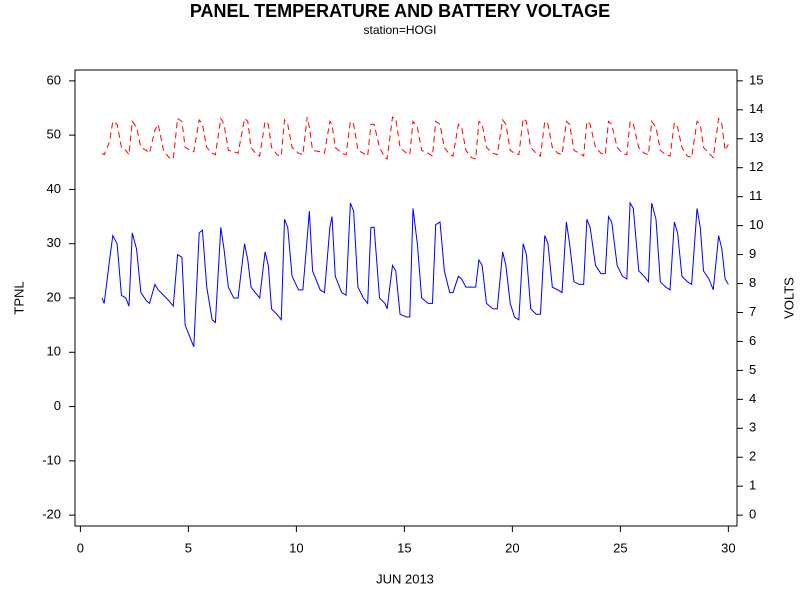 This screenshot has height=600, width=800. What do you see at coordinates (400, 11) in the screenshot?
I see `chart-title: PANEL TEMPERATURE AND BATTERY VOLTAGE` at bounding box center [400, 11].